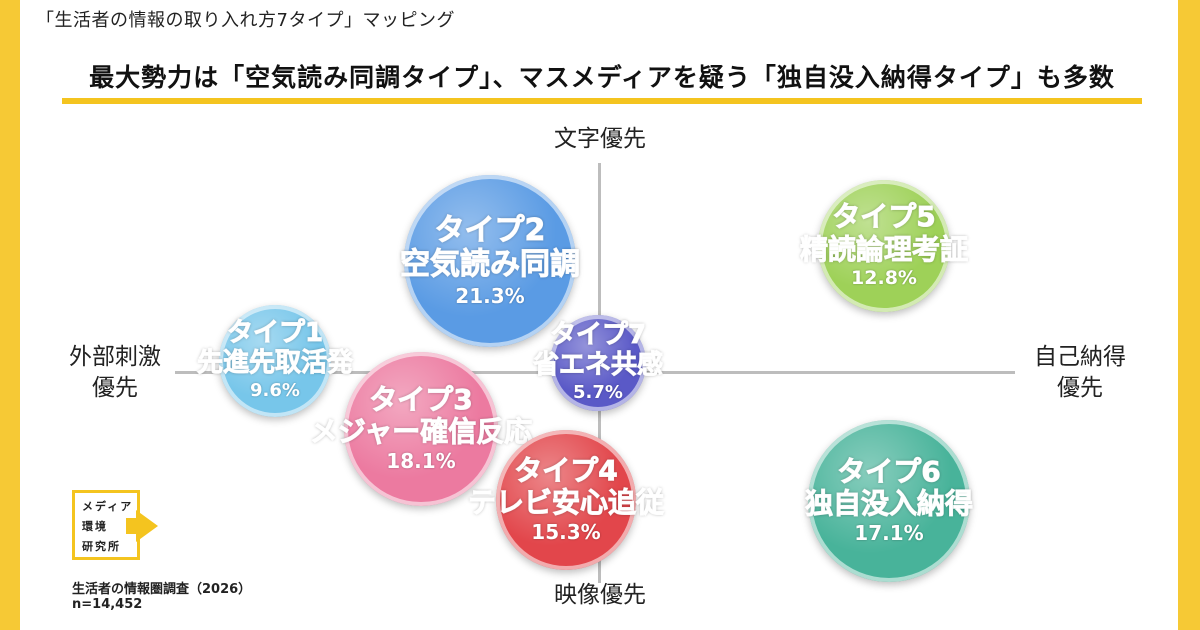 The height and width of the screenshot is (630, 1200). I want to click on bubble-percent: 15.3%, so click(566, 532).